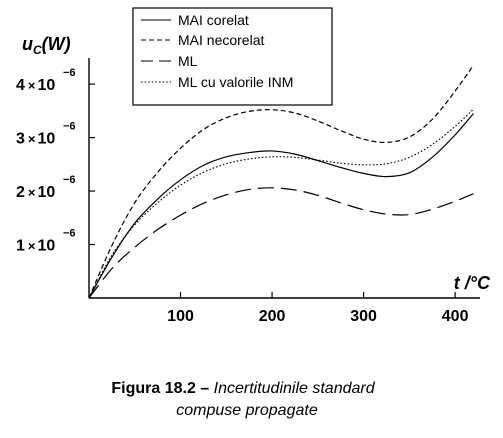 This screenshot has height=438, width=503. Describe the element at coordinates (180, 316) in the screenshot. I see `x-tick-label: 100` at that location.